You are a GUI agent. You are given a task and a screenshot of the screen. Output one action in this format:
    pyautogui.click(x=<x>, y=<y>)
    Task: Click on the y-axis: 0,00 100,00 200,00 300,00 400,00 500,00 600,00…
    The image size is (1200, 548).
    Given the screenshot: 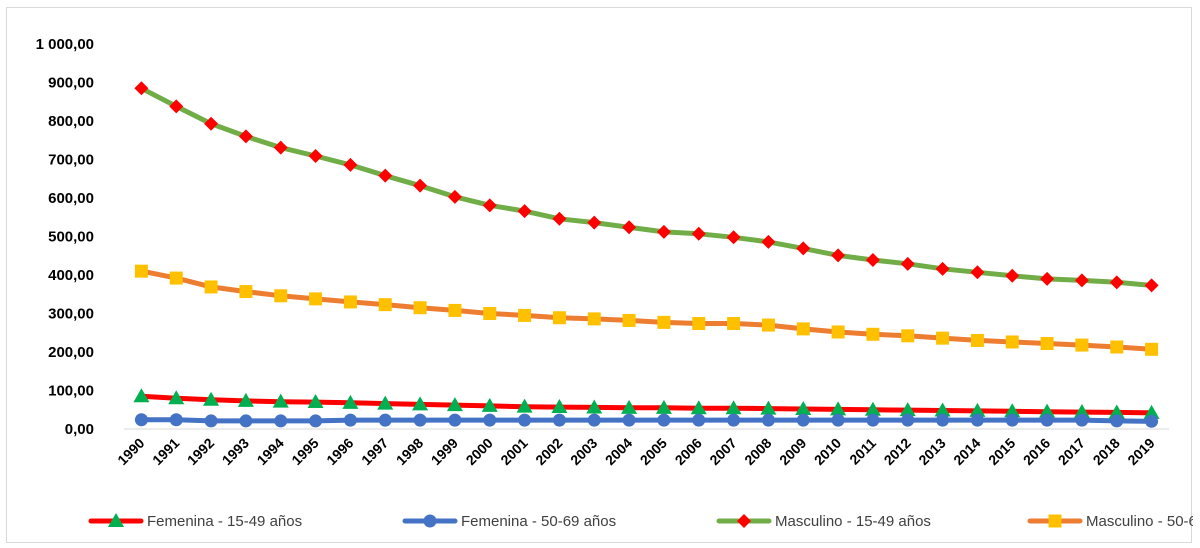 What is the action you would take?
    pyautogui.click(x=65, y=237)
    